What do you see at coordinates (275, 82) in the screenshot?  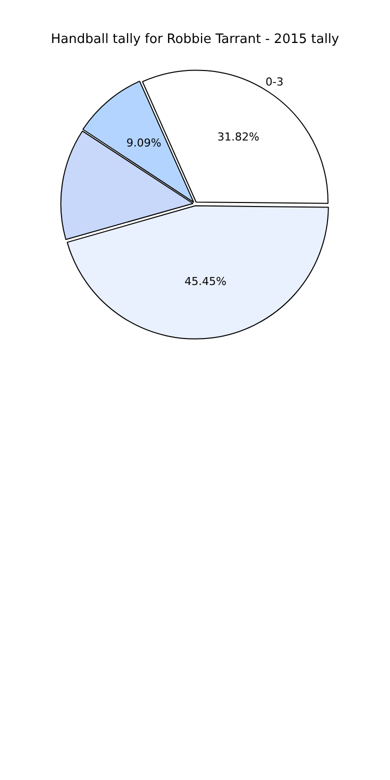 I see `slice-label: 0-3` at bounding box center [275, 82].